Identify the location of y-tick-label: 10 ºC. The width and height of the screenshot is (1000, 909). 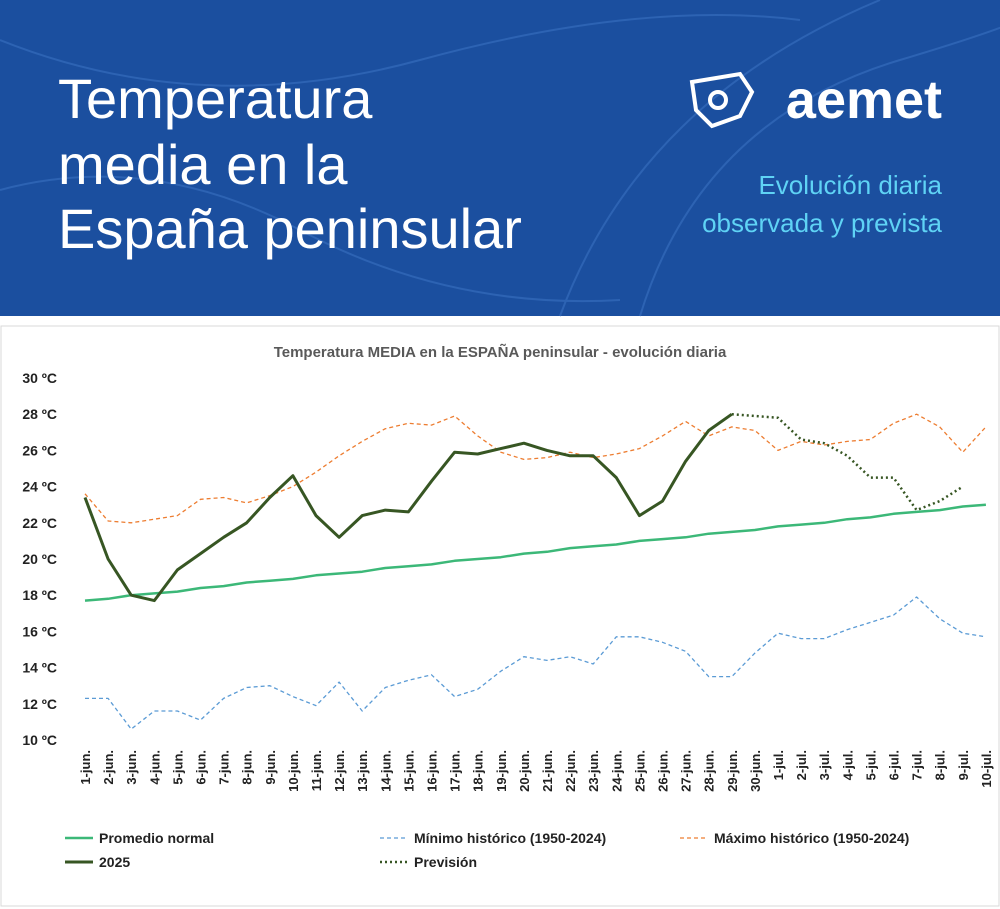
(39, 740).